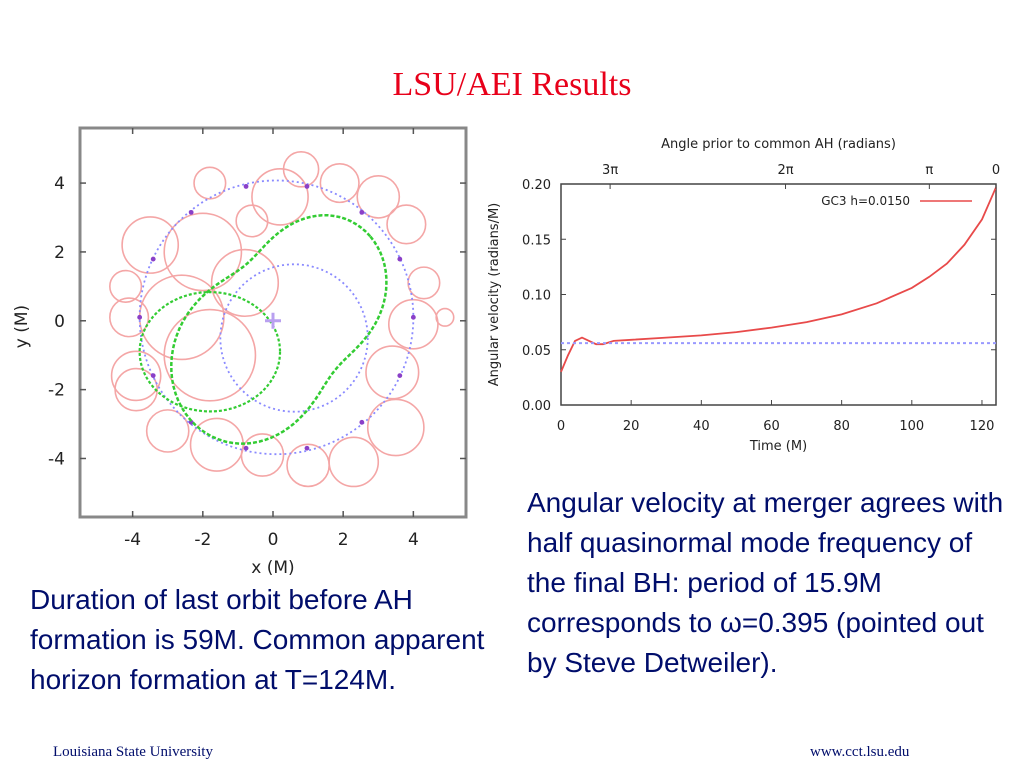 The height and width of the screenshot is (768, 1024). I want to click on slide-title: LSU/AEI Results, so click(512, 84).